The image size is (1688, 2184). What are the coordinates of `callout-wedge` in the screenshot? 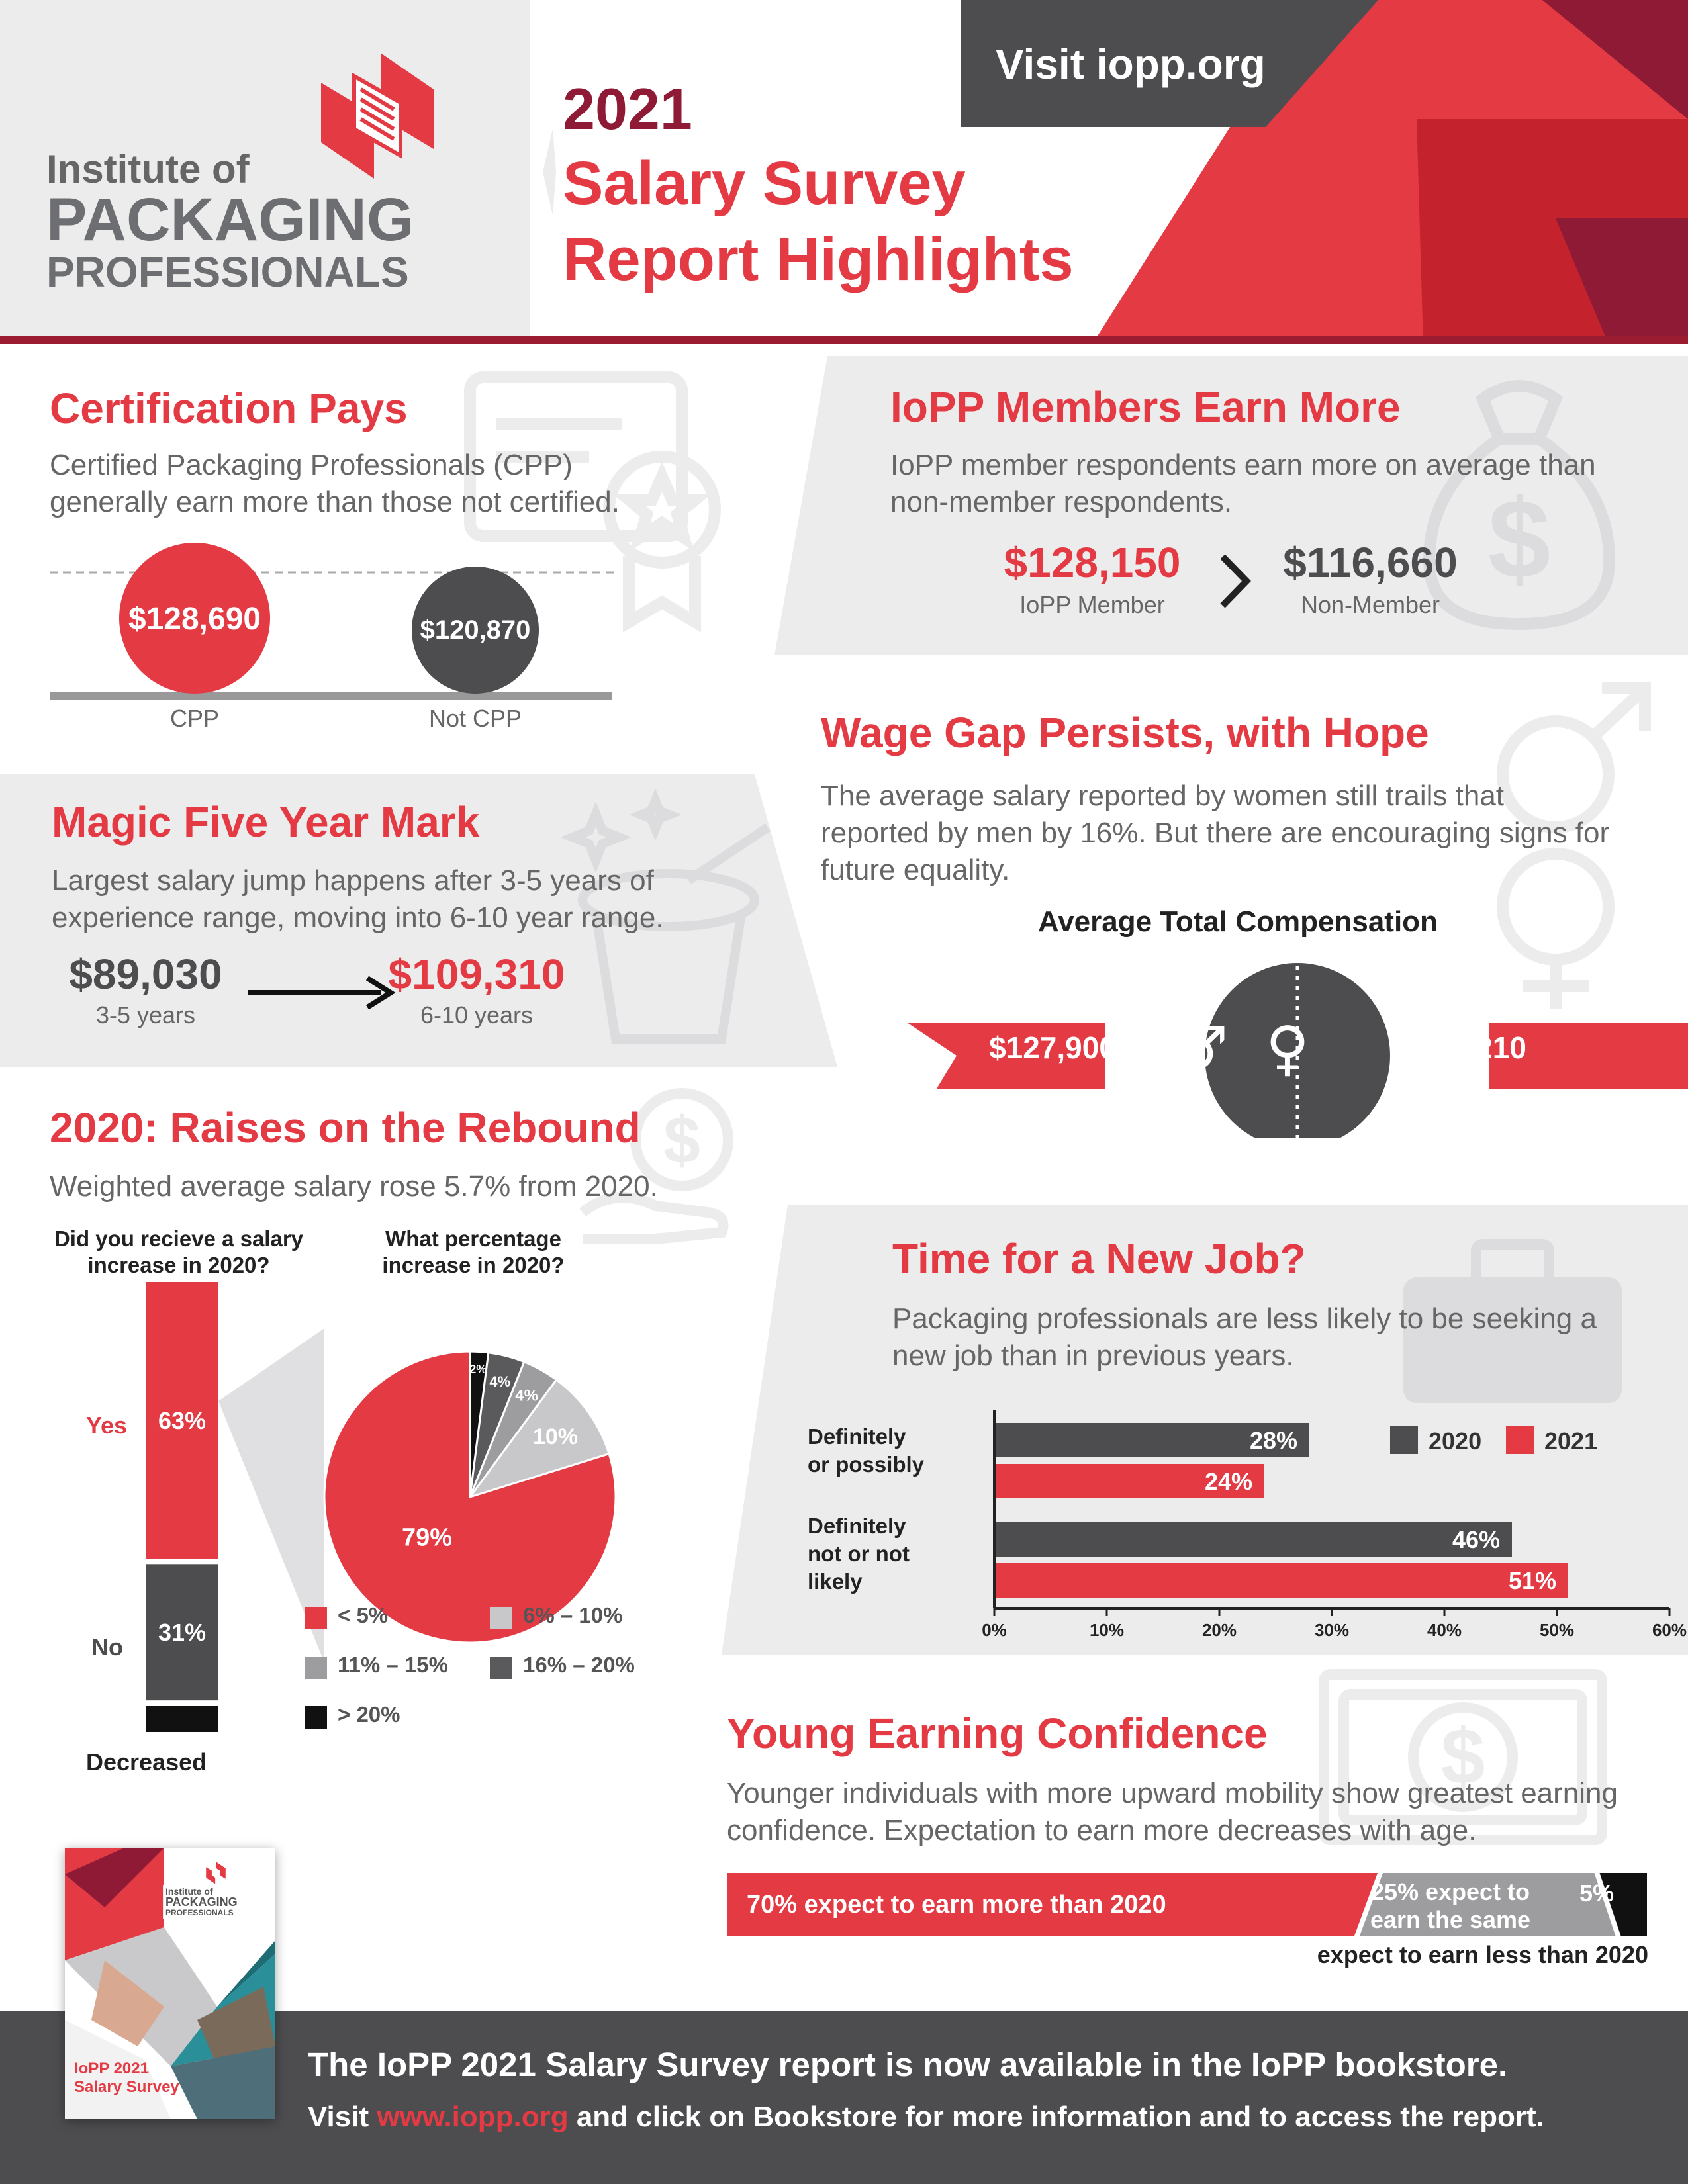 It's located at (271, 1495).